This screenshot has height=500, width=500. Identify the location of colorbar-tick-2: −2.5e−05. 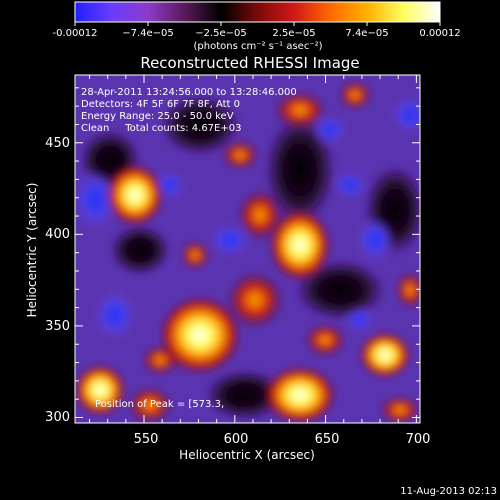
(221, 33).